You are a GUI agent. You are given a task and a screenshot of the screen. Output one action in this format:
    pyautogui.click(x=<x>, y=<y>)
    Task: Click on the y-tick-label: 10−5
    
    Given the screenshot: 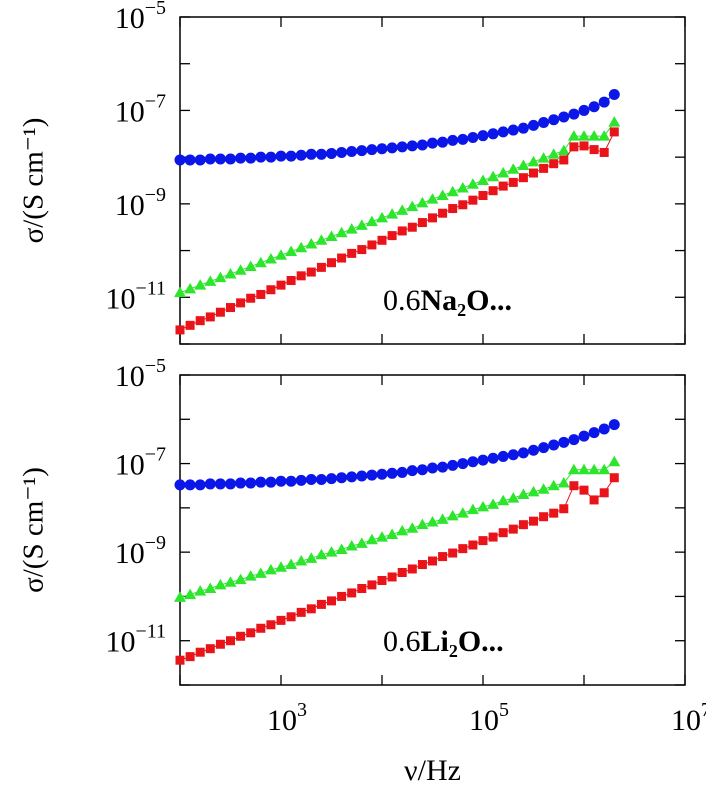 What is the action you would take?
    pyautogui.click(x=140, y=374)
    